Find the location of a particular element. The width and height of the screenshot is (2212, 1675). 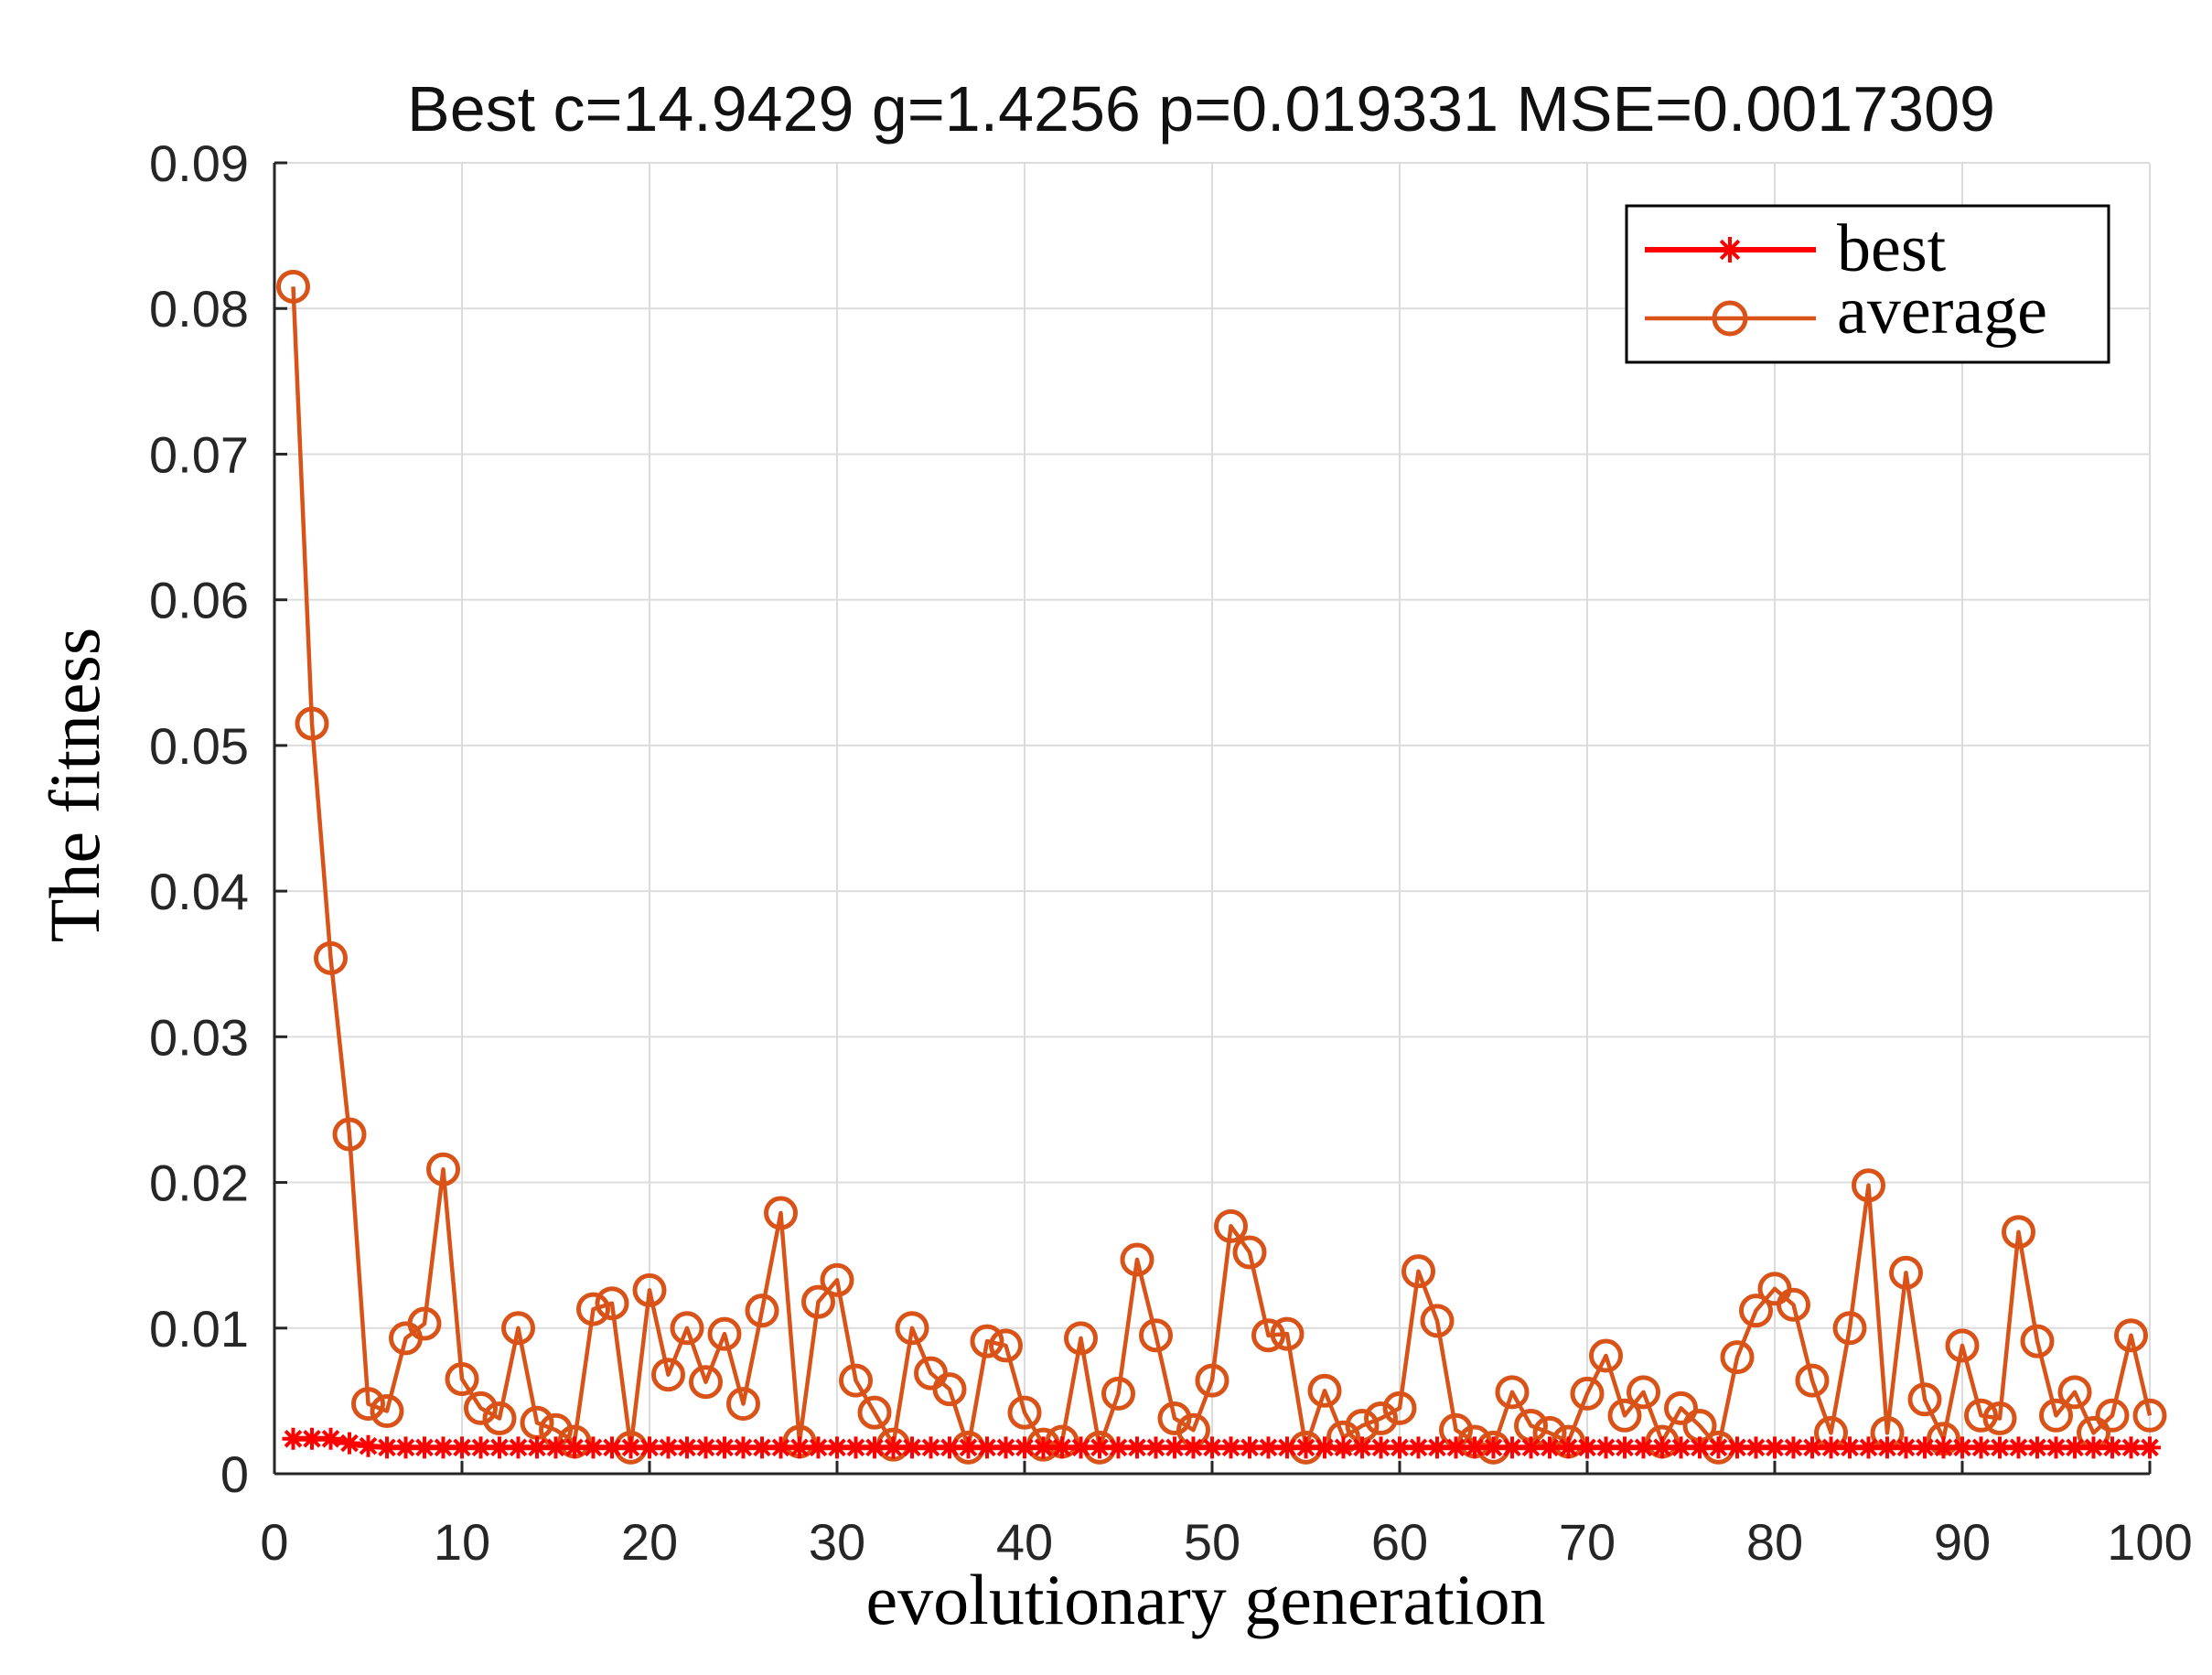

x-tick-label: 60 is located at coordinates (1399, 1542).